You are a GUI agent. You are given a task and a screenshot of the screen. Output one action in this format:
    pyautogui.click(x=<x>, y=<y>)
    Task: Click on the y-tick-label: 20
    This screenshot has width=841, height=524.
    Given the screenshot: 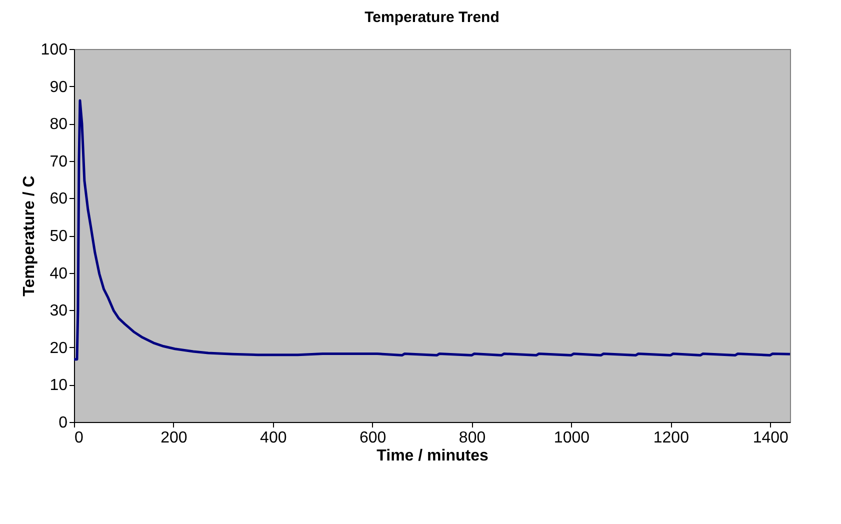 What is the action you would take?
    pyautogui.click(x=59, y=348)
    